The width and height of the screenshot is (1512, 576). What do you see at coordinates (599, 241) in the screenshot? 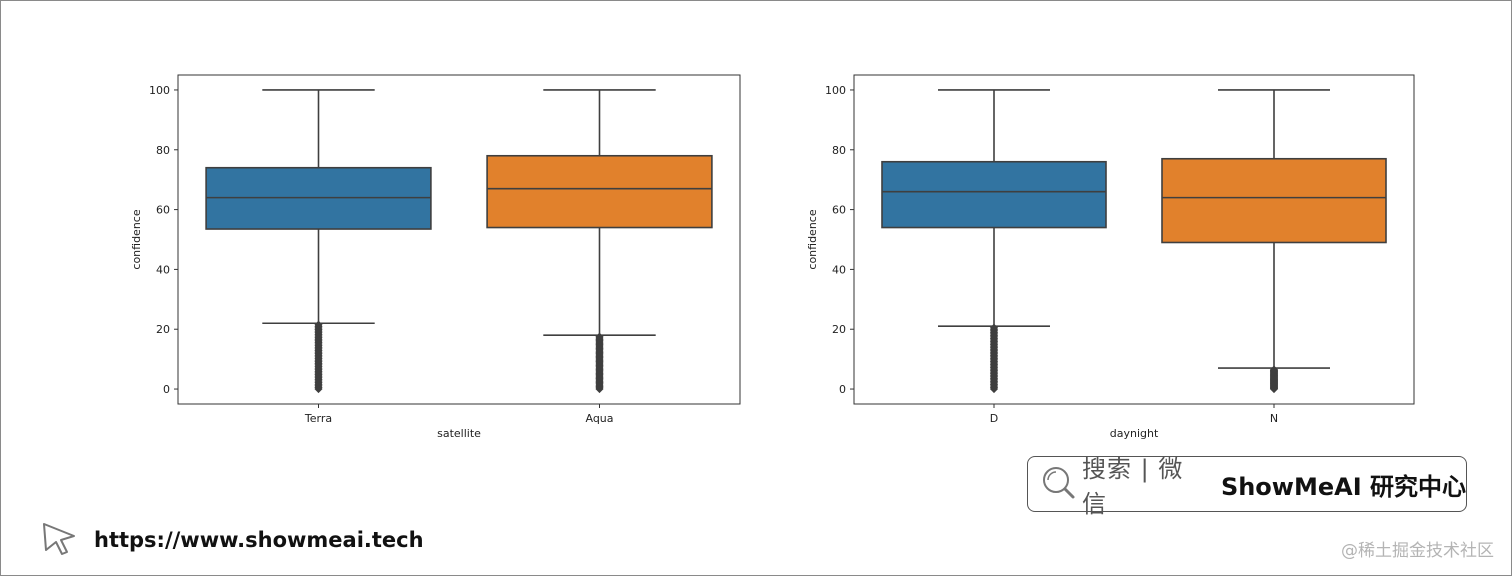
I see `box-Aqua` at bounding box center [599, 241].